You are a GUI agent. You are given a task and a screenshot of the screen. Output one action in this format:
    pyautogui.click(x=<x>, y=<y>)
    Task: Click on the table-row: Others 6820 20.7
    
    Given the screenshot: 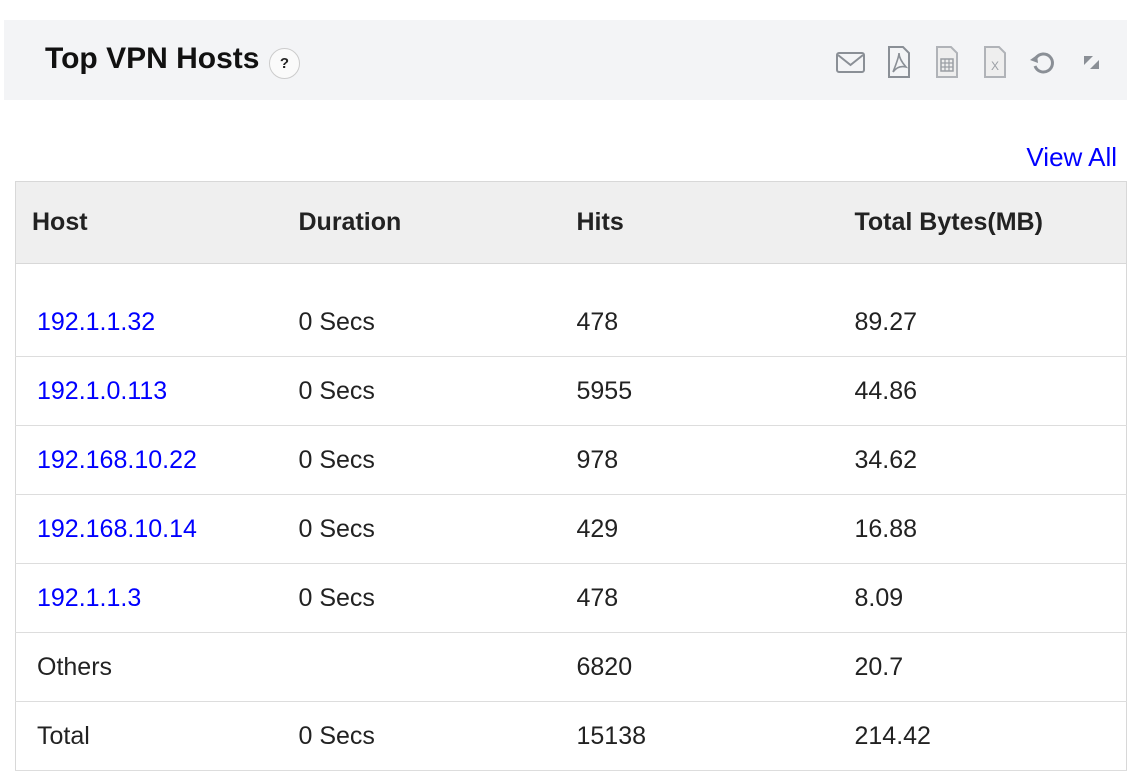 What is the action you would take?
    pyautogui.click(x=571, y=667)
    